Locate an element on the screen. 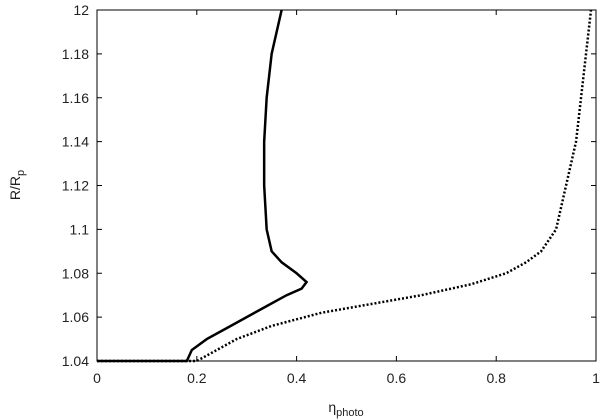 Image resolution: width=600 pixels, height=420 pixels. y-axis-label: R/Rp is located at coordinates (17, 185).